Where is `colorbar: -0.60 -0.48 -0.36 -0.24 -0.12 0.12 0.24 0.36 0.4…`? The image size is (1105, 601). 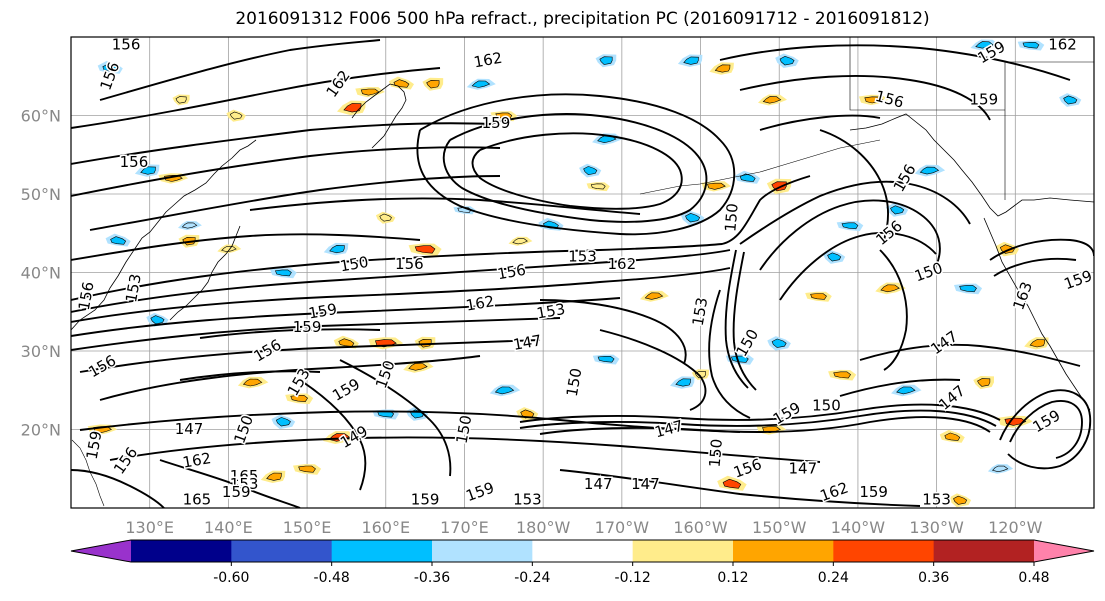 colorbar: -0.60 -0.48 -0.36 -0.24 -0.12 0.12 0.24 0.36 0.4… is located at coordinates (582, 562).